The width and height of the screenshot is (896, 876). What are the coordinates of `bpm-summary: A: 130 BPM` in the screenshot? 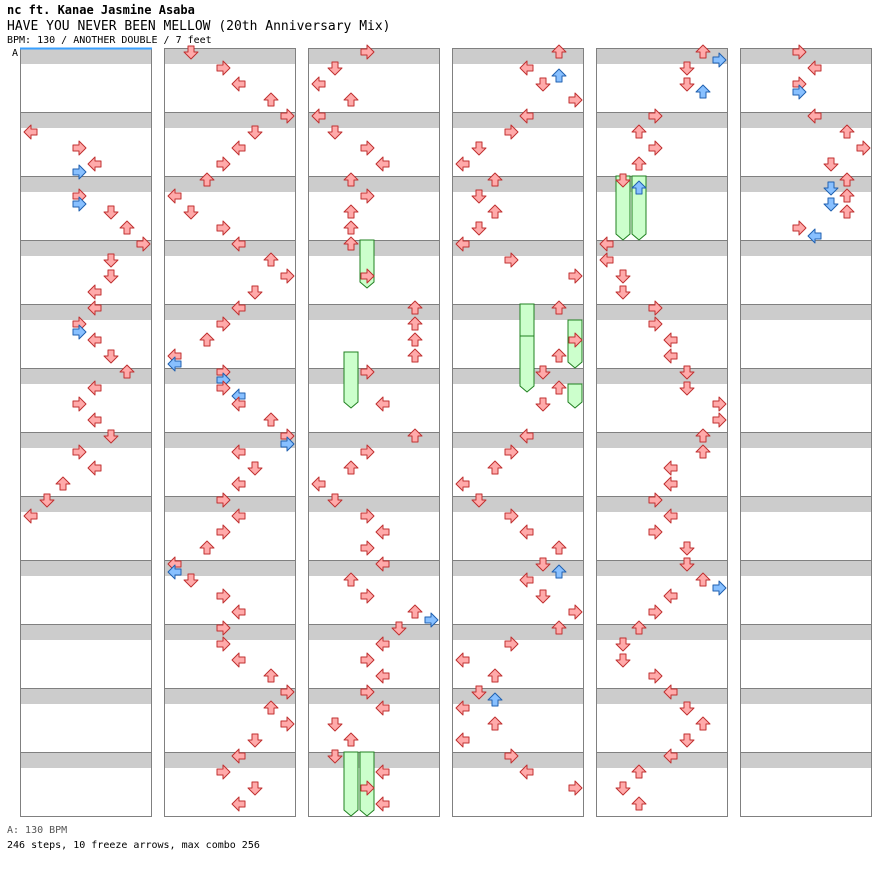 It's located at (37, 830).